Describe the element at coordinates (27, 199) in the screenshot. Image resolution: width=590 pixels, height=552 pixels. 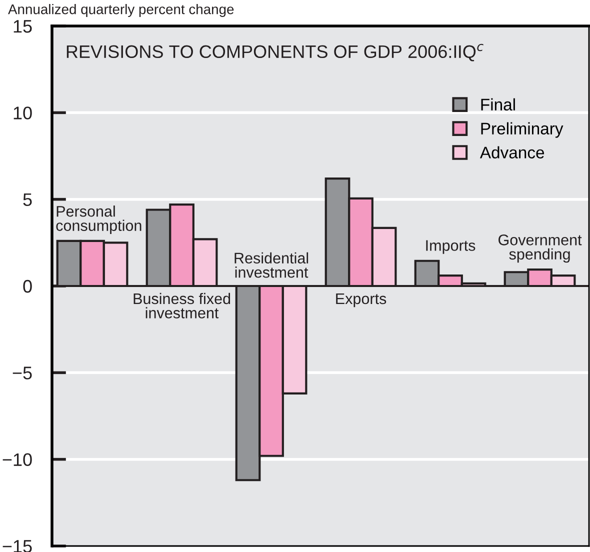
I see `y-tick-label: 5` at that location.